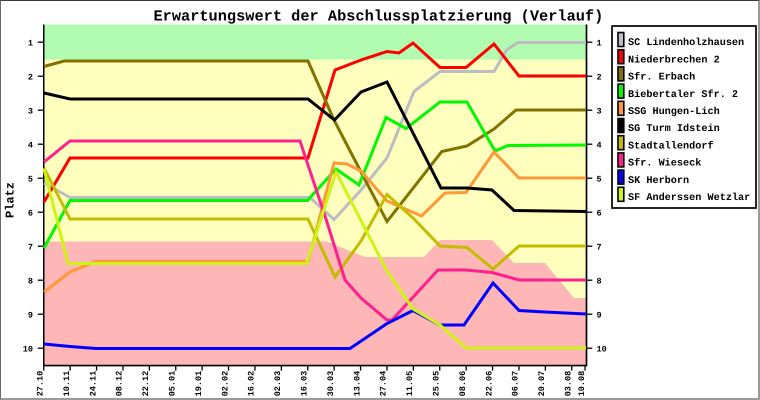 Image resolution: width=760 pixels, height=400 pixels. What do you see at coordinates (357, 384) in the screenshot?
I see `svg-text: 13.04` at bounding box center [357, 384].